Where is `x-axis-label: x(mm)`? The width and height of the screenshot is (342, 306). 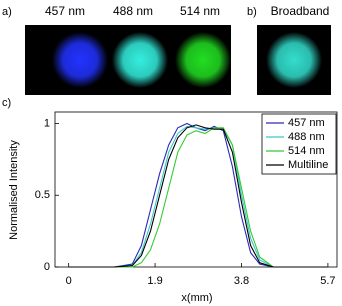
x-axis-label: x(mm) is located at coordinates (196, 298).